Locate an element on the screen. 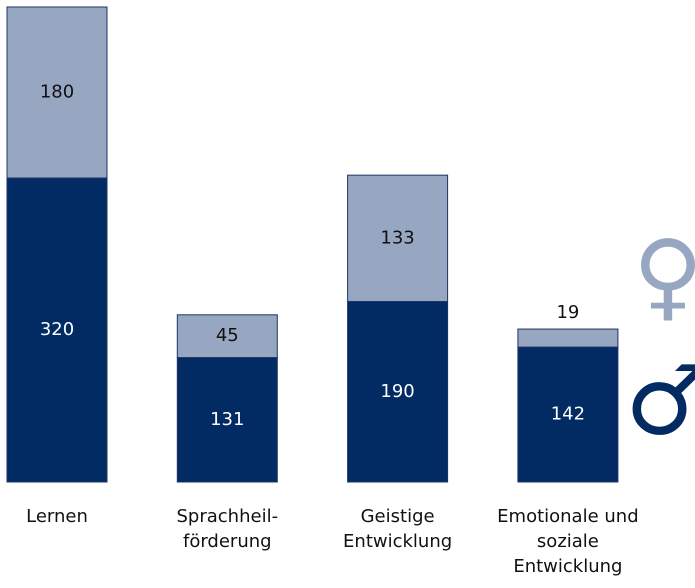  x-tick-label: Lernen is located at coordinates (57, 516).